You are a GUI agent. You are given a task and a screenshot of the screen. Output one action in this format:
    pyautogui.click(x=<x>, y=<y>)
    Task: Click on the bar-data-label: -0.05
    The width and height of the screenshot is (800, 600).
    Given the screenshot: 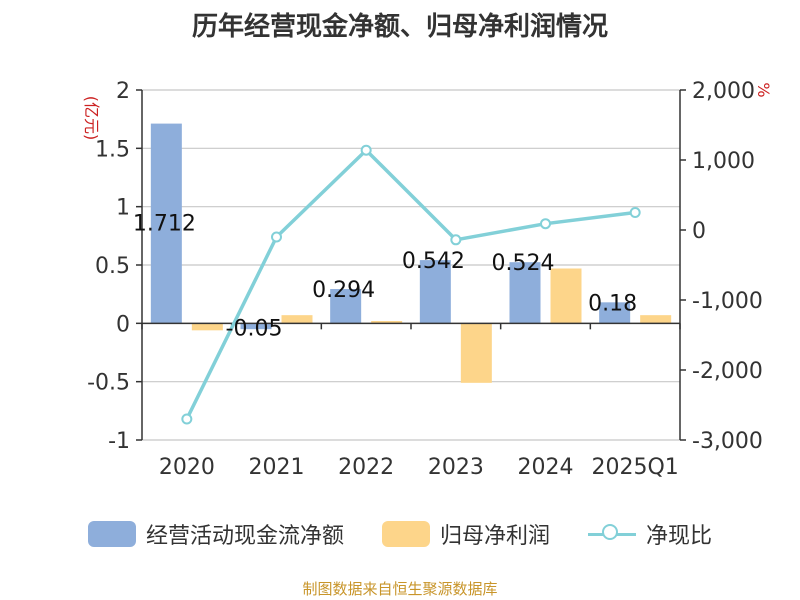 What is the action you would take?
    pyautogui.click(x=254, y=328)
    